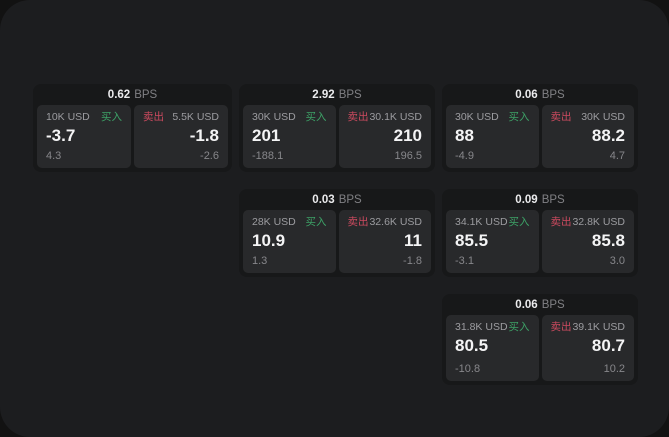  What do you see at coordinates (61, 135) in the screenshot?
I see `buy-price: -3.7` at bounding box center [61, 135].